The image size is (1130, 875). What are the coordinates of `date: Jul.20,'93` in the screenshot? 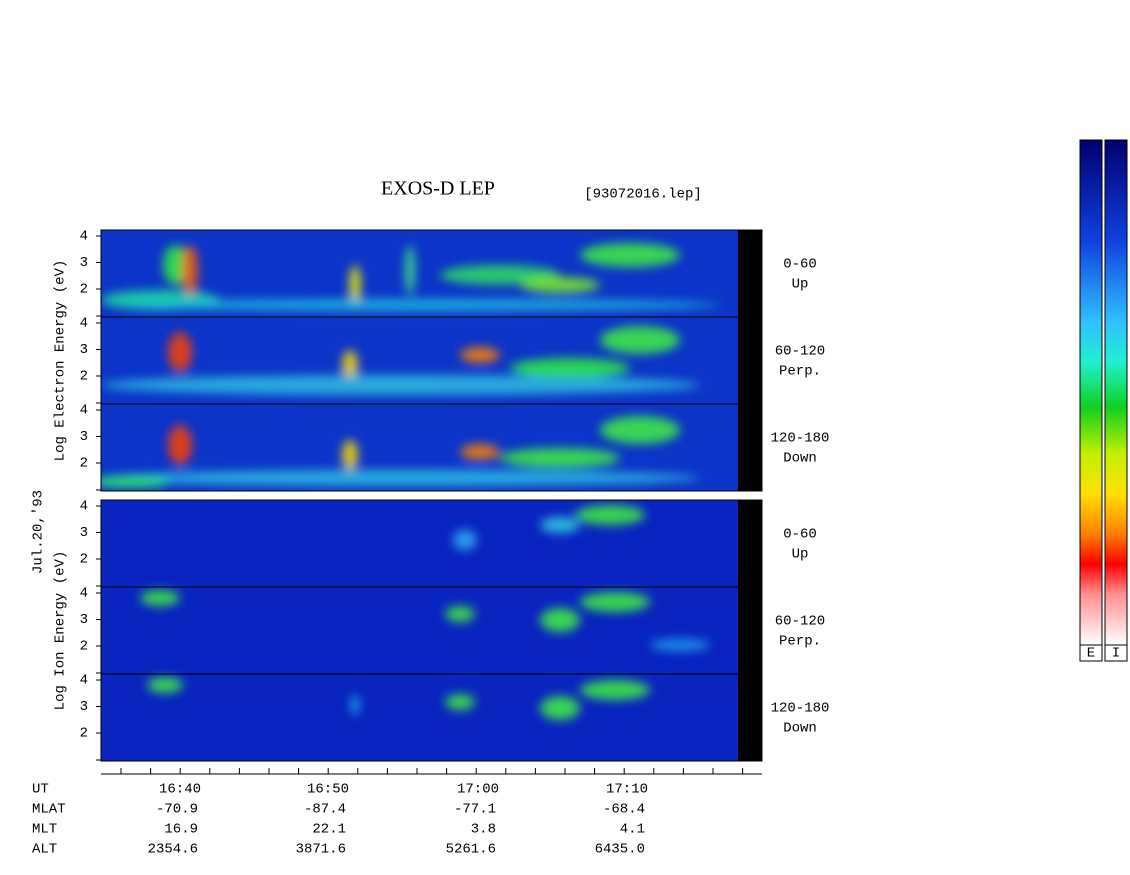 It's located at (39, 532).